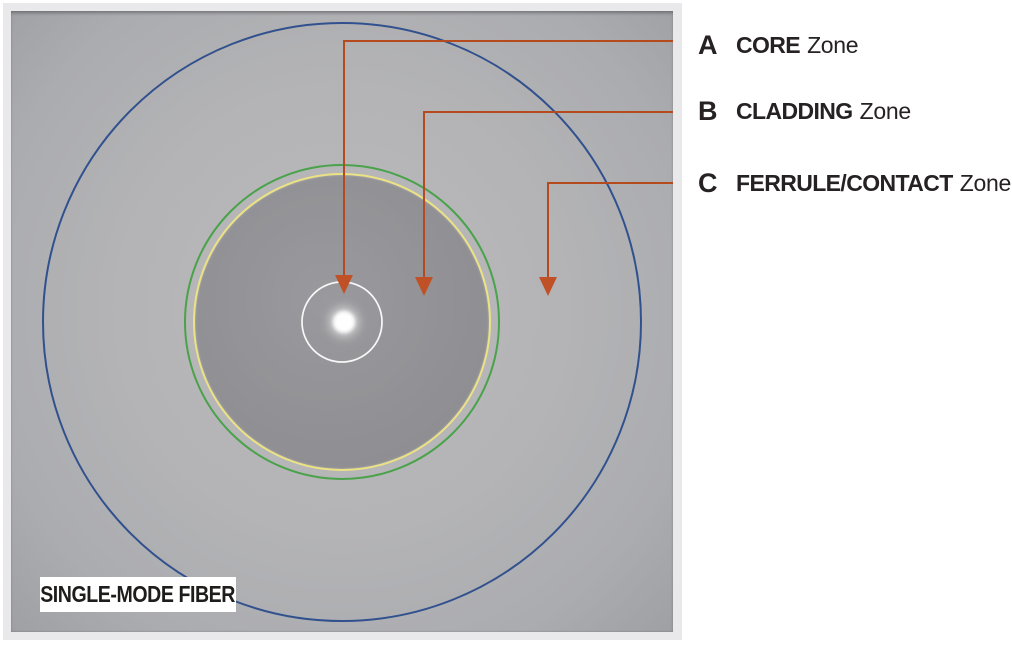 This screenshot has width=1012, height=646. I want to click on pointer-ferrule-arrowhead-icon, so click(548, 286).